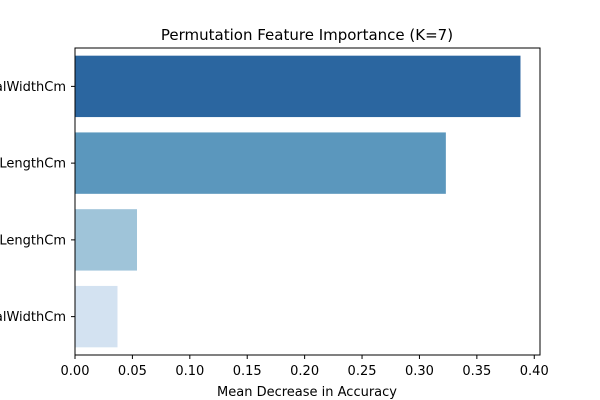 Image resolution: width=600 pixels, height=400 pixels. What do you see at coordinates (33, 87) in the screenshot?
I see `y-tick-label: PetalWidthCm` at bounding box center [33, 87].